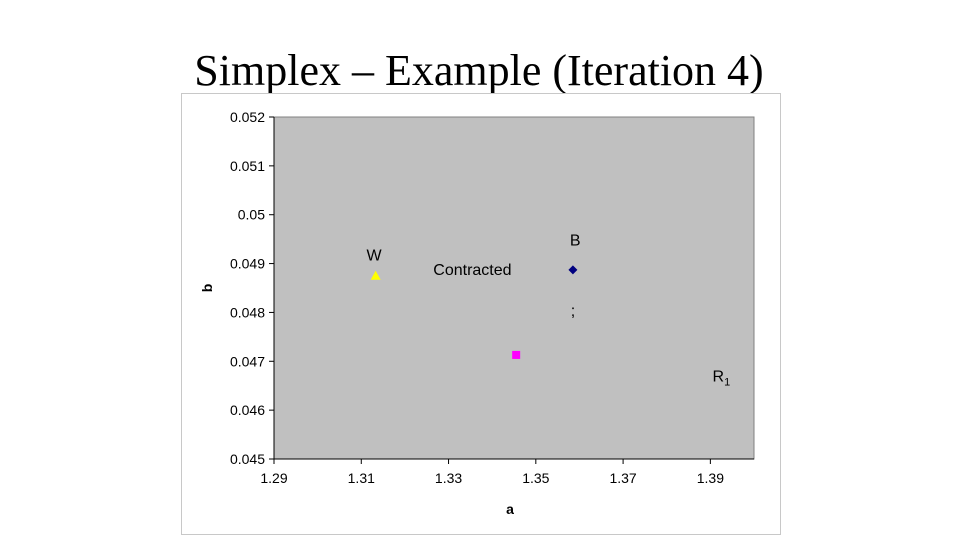 The width and height of the screenshot is (958, 540). I want to click on diamond-point, so click(573, 270).